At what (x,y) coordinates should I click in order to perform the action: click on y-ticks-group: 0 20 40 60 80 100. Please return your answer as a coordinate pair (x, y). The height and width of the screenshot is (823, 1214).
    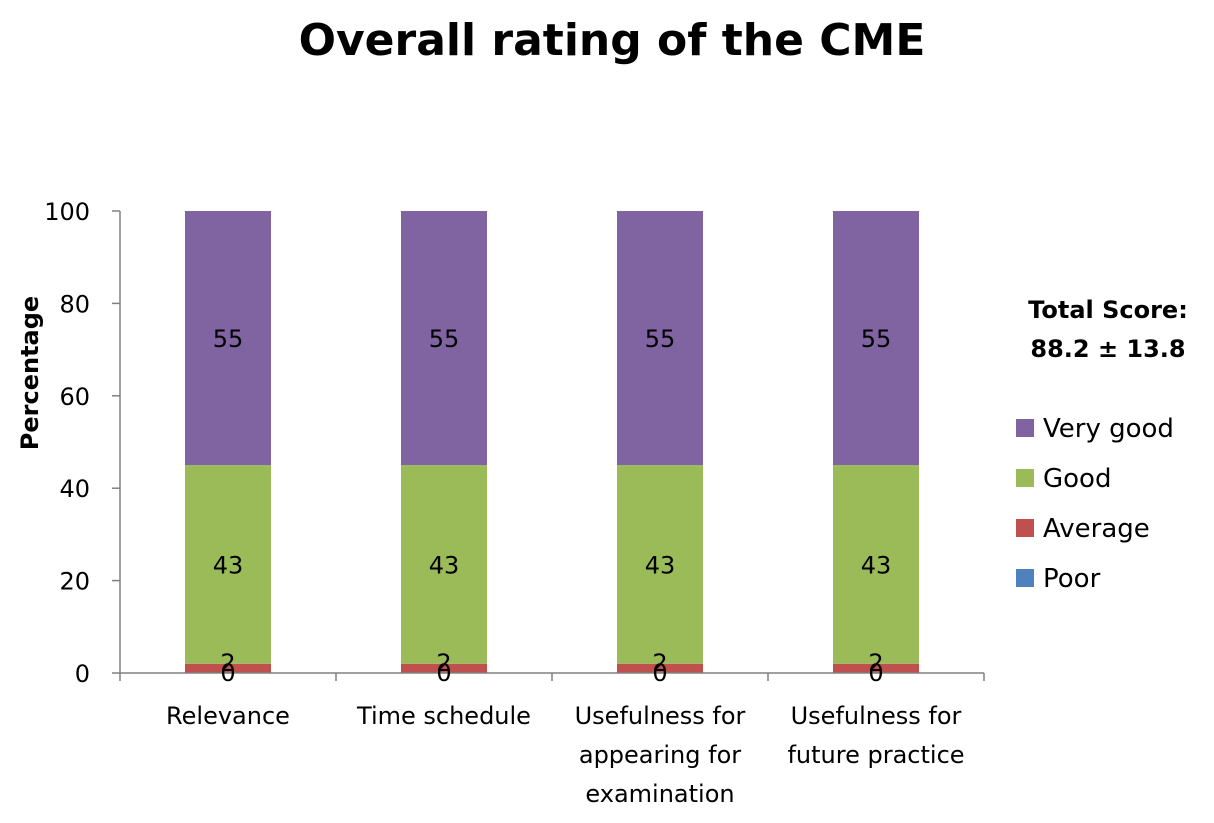
    Looking at the image, I should click on (82, 443).